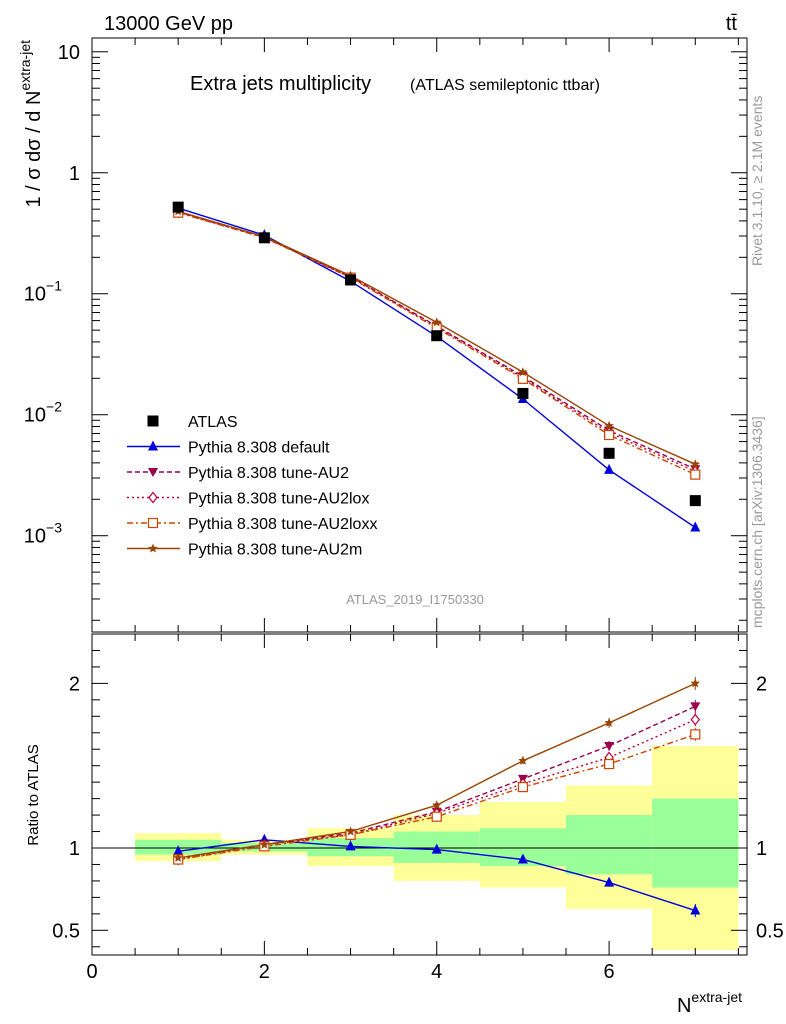  Describe the element at coordinates (282, 524) in the screenshot. I see `legend-label: Pythia 8.308 tune-AU2loxx` at that location.